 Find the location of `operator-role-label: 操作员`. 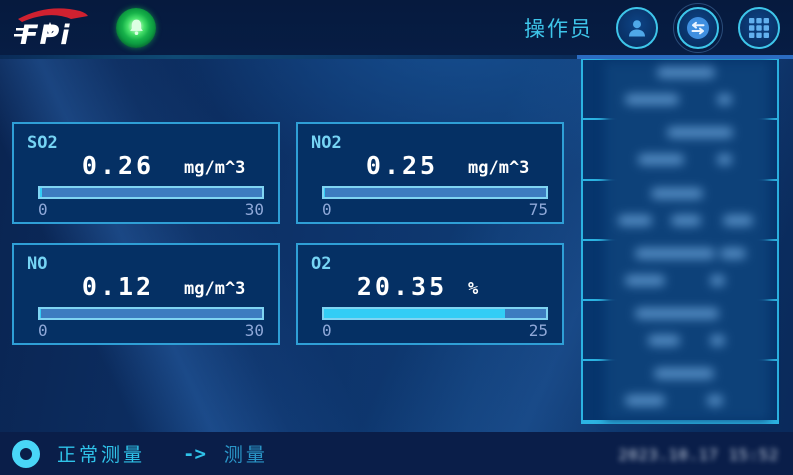

operator-role-label: 操作员 is located at coordinates (558, 28).